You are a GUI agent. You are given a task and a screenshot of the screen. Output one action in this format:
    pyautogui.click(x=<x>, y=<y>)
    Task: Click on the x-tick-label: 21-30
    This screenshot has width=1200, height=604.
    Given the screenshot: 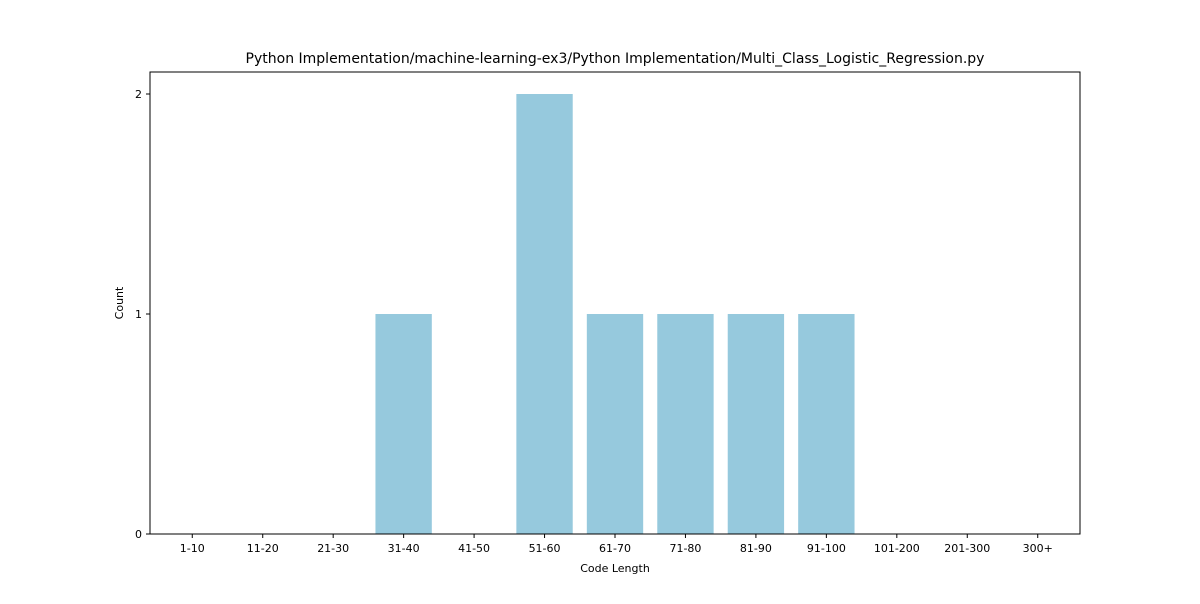 What is the action you would take?
    pyautogui.click(x=333, y=548)
    